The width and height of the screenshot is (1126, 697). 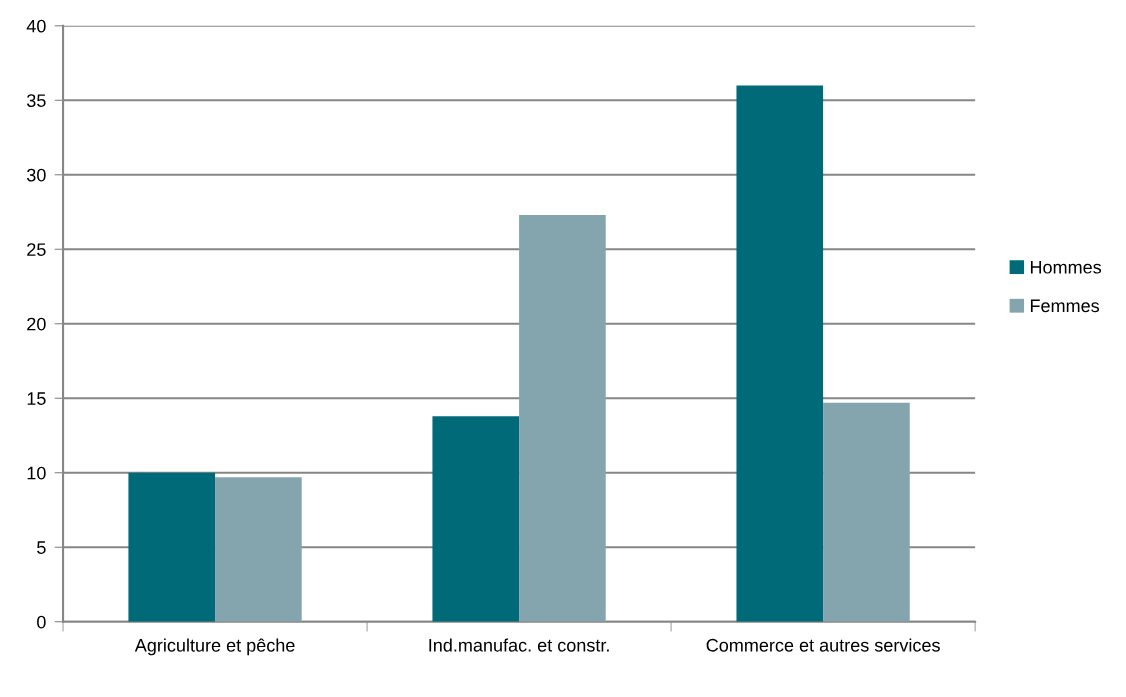 What do you see at coordinates (823, 645) in the screenshot?
I see `x-tick-label: Commerce et autres services` at bounding box center [823, 645].